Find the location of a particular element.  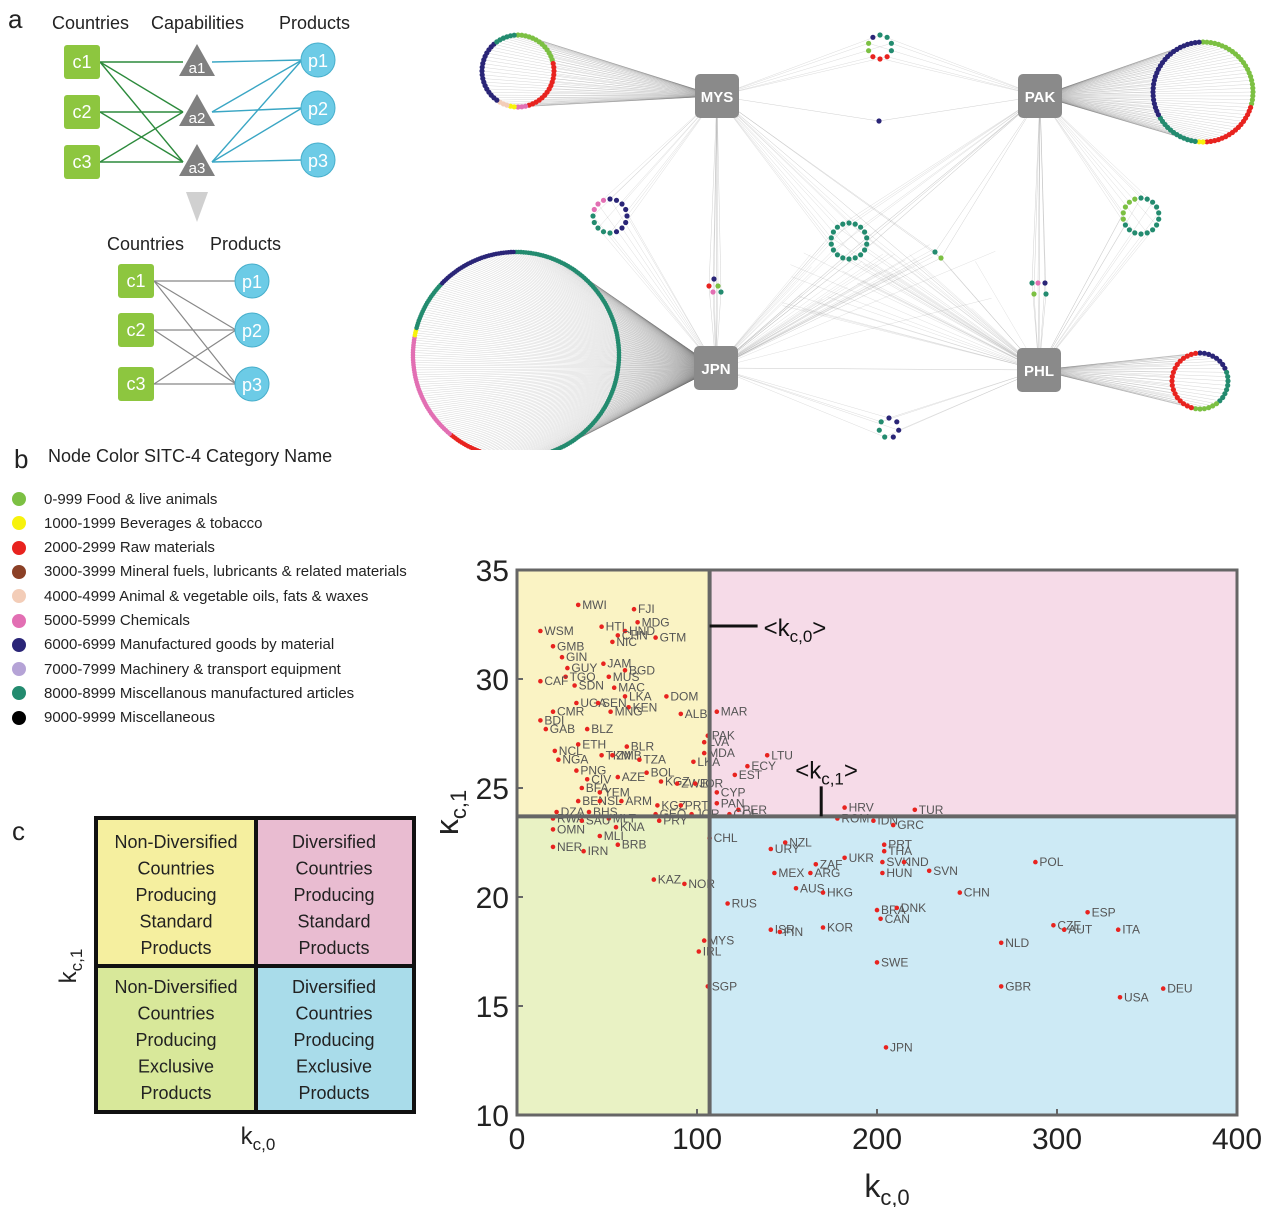

point-label: CMR is located at coordinates (571, 712).